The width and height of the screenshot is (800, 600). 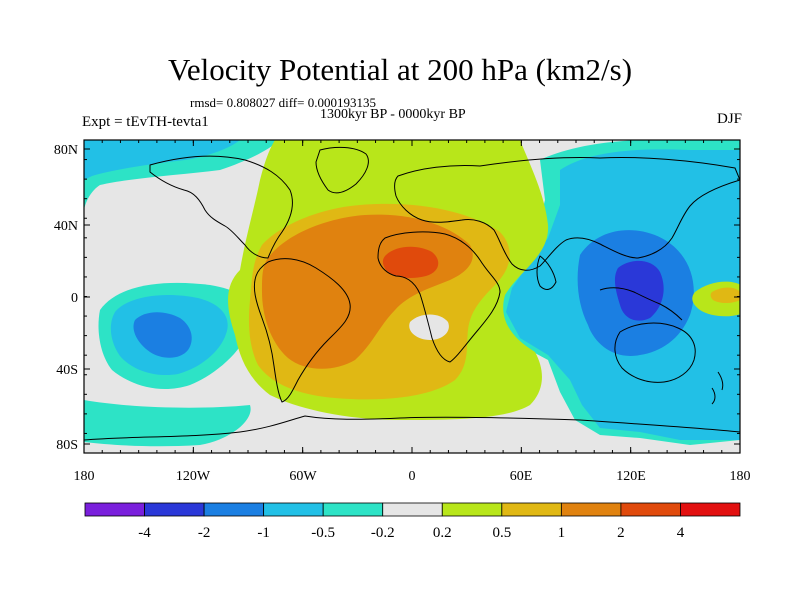 I want to click on coast-australia, so click(x=655, y=352).